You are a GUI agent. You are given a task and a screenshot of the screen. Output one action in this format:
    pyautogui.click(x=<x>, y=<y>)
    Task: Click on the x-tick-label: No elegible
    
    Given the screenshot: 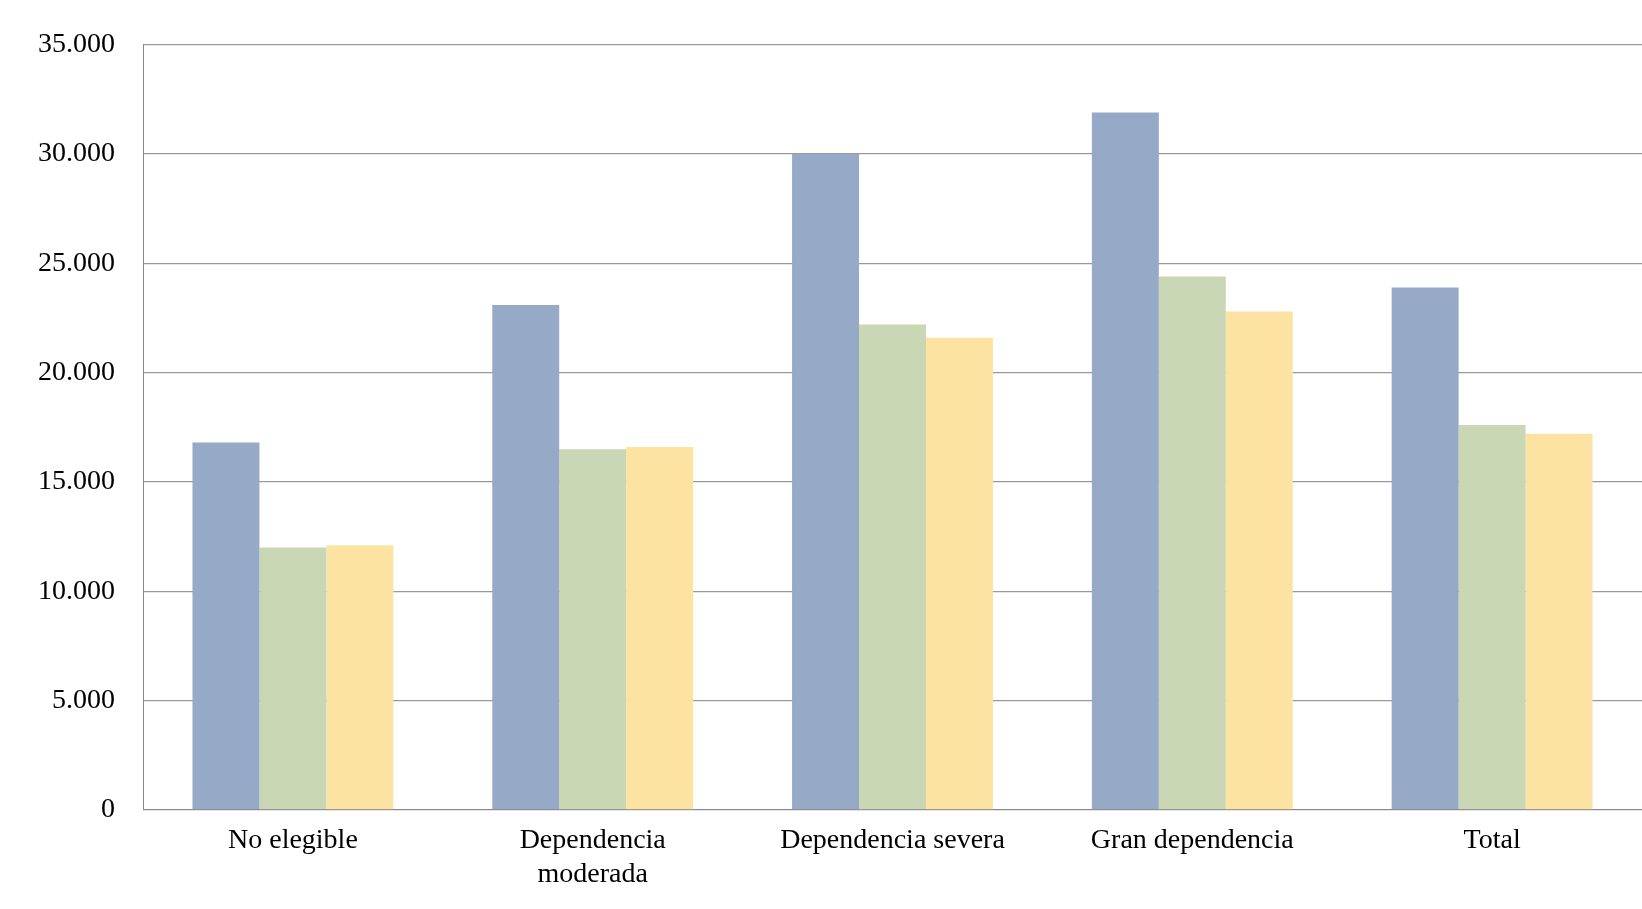 What is the action you would take?
    pyautogui.click(x=292, y=838)
    